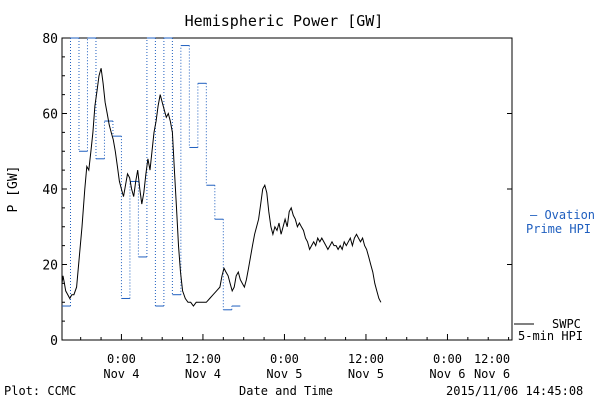  Describe the element at coordinates (558, 229) in the screenshot. I see `legend-ovation-line2: Prime HPI` at that location.